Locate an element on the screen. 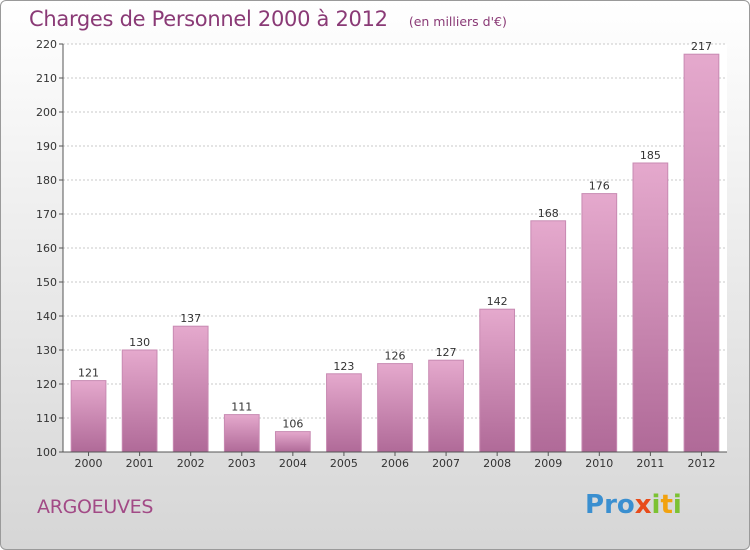 This screenshot has height=550, width=750. x-tick-label: 2003 is located at coordinates (242, 463).